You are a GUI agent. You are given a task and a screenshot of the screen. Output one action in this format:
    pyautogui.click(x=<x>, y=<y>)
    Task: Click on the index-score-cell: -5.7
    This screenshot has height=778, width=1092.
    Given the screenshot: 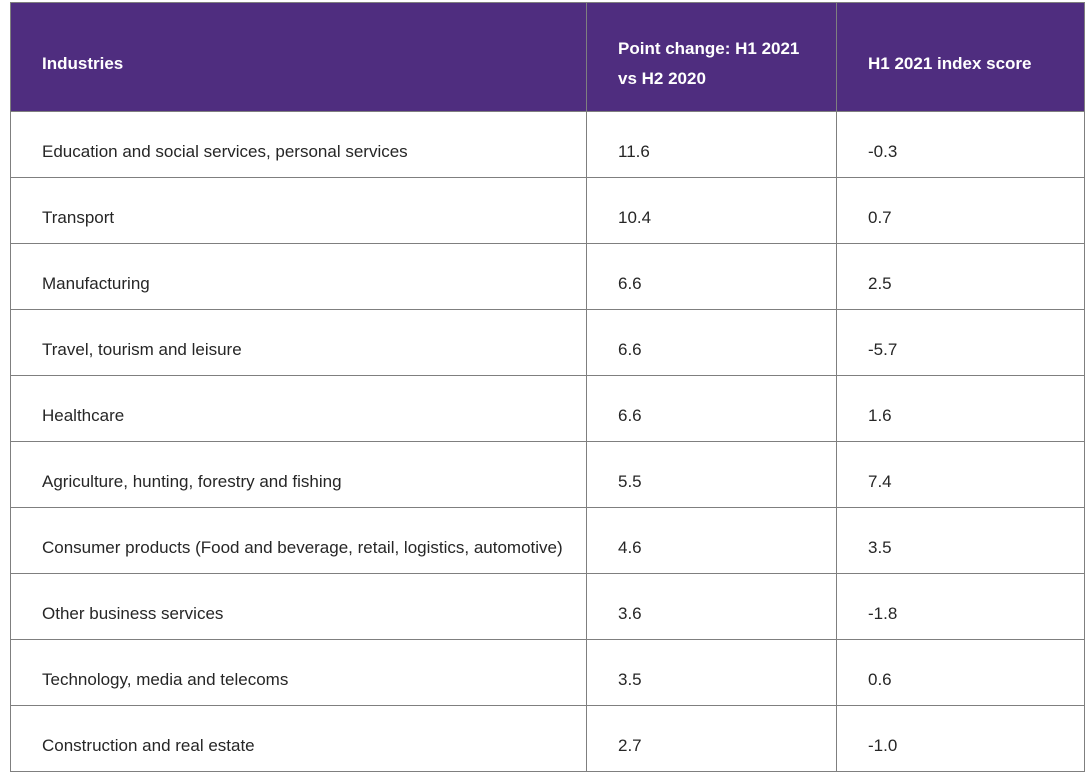 What is the action you would take?
    pyautogui.click(x=960, y=342)
    